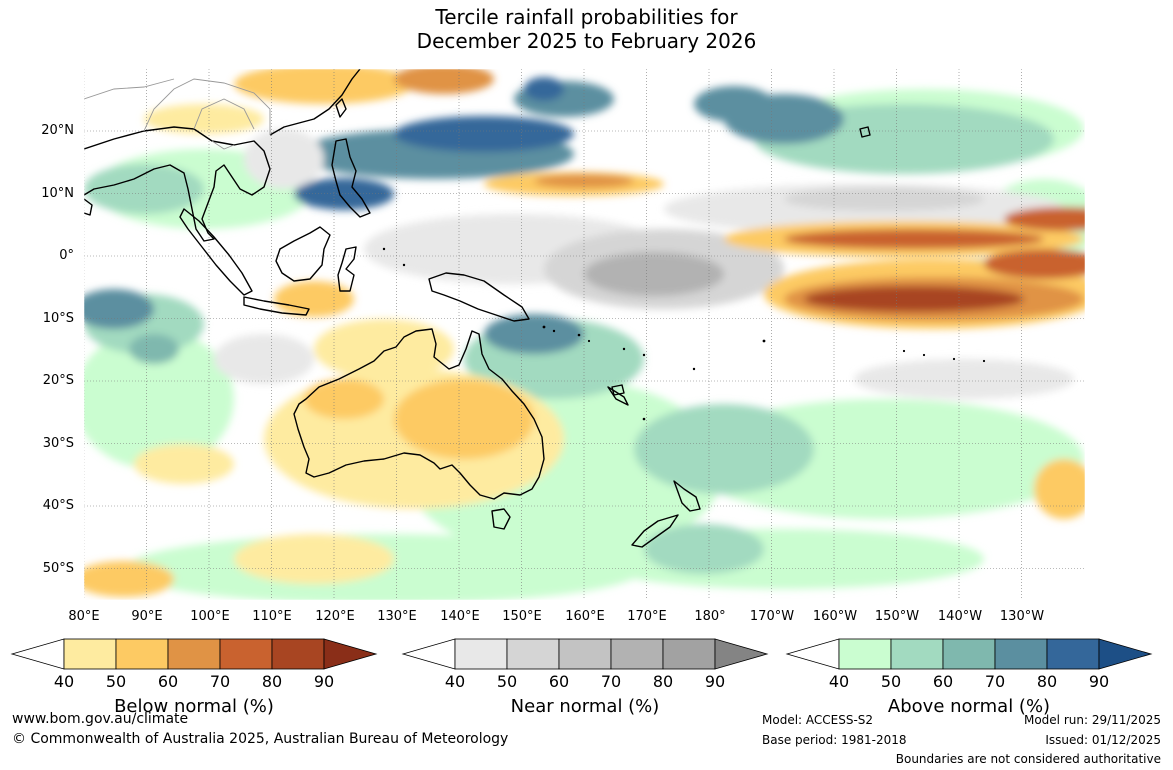 The width and height of the screenshot is (1173, 770). Describe the element at coordinates (835, 616) in the screenshot. I see `lon-label-160w: 160°W` at that location.